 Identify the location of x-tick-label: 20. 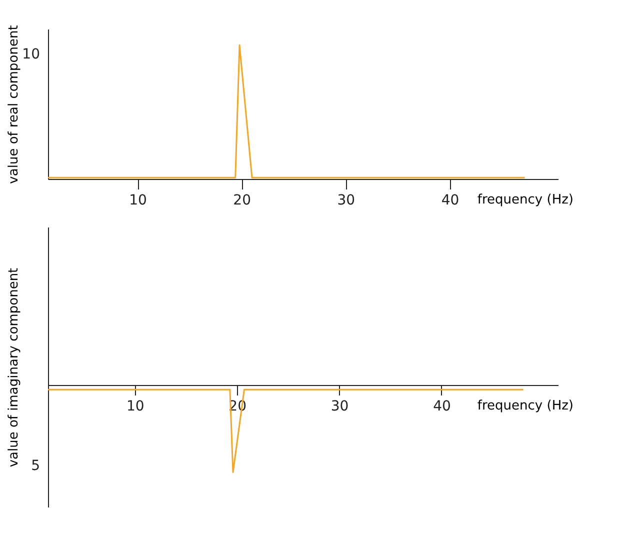
(242, 200).